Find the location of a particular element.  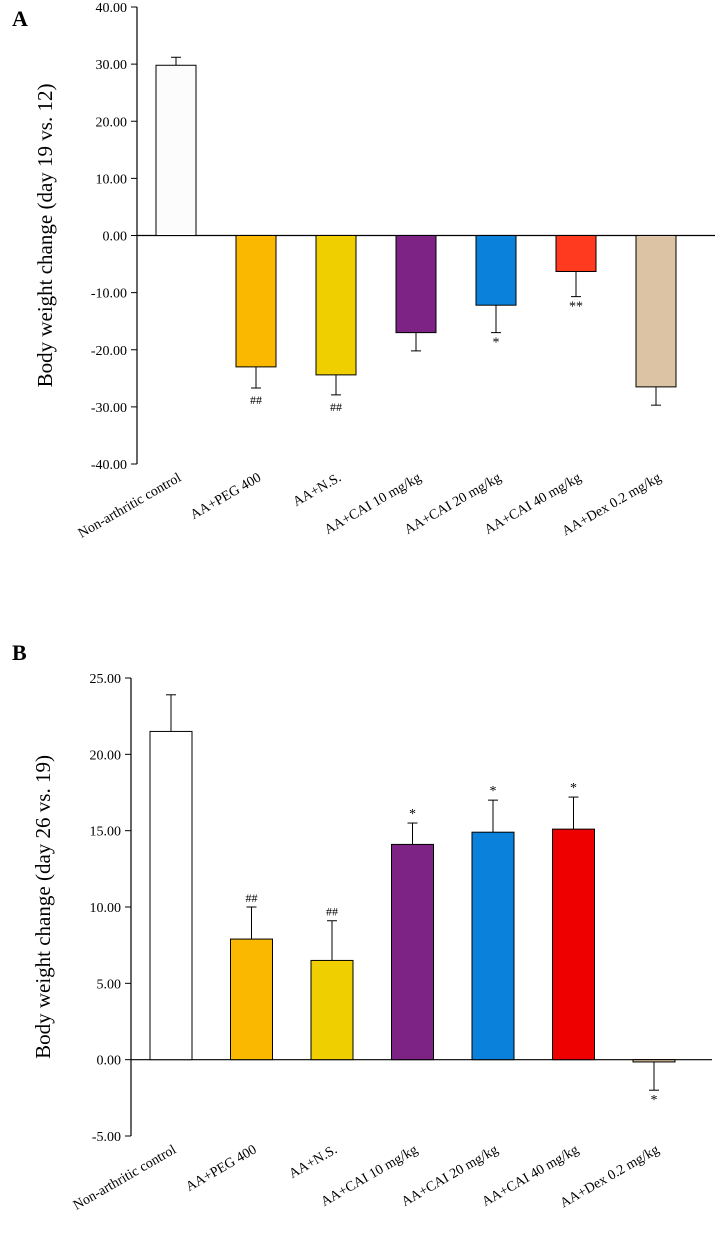

y-tick-label: -30.00 is located at coordinates (109, 408).